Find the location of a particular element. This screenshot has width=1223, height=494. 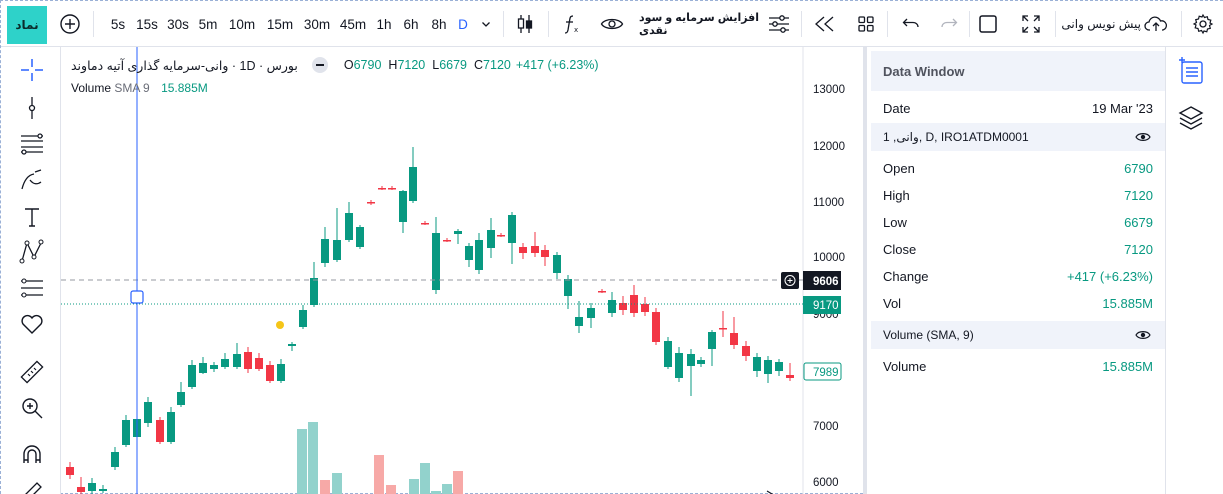

measure-tool is located at coordinates (32, 372).